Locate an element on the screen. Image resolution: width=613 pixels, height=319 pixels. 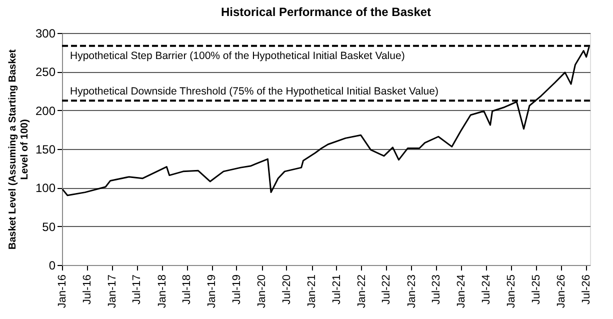
x-tick-label: Jan-19 is located at coordinates (212, 291).